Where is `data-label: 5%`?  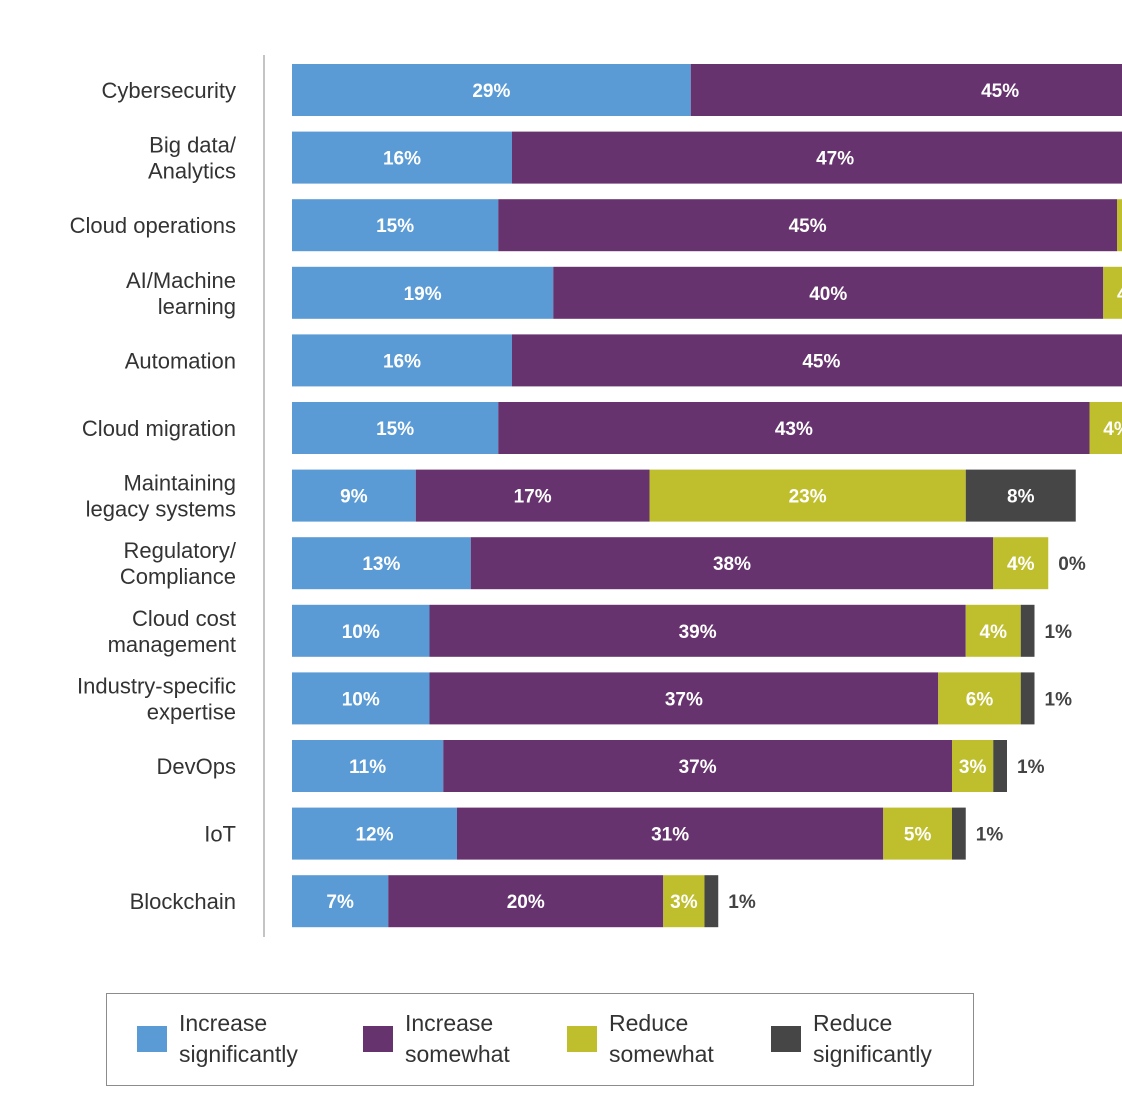 data-label: 5% is located at coordinates (918, 835).